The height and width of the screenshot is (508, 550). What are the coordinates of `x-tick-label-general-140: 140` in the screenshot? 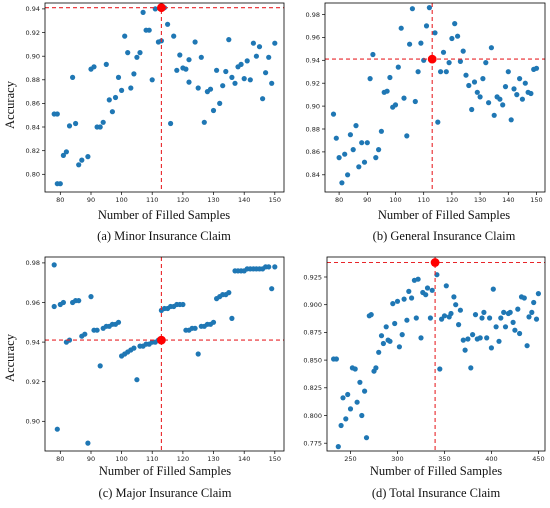 It's located at (508, 200).